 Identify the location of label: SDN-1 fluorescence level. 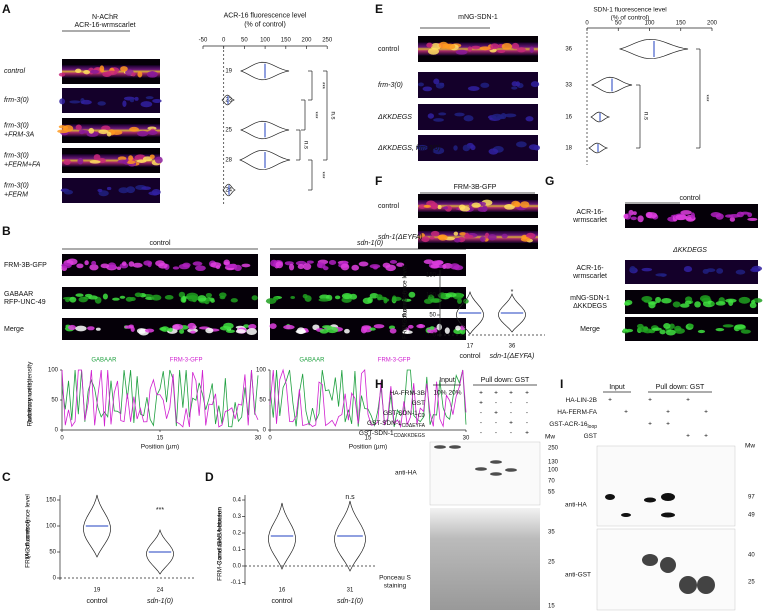
(630, 10).